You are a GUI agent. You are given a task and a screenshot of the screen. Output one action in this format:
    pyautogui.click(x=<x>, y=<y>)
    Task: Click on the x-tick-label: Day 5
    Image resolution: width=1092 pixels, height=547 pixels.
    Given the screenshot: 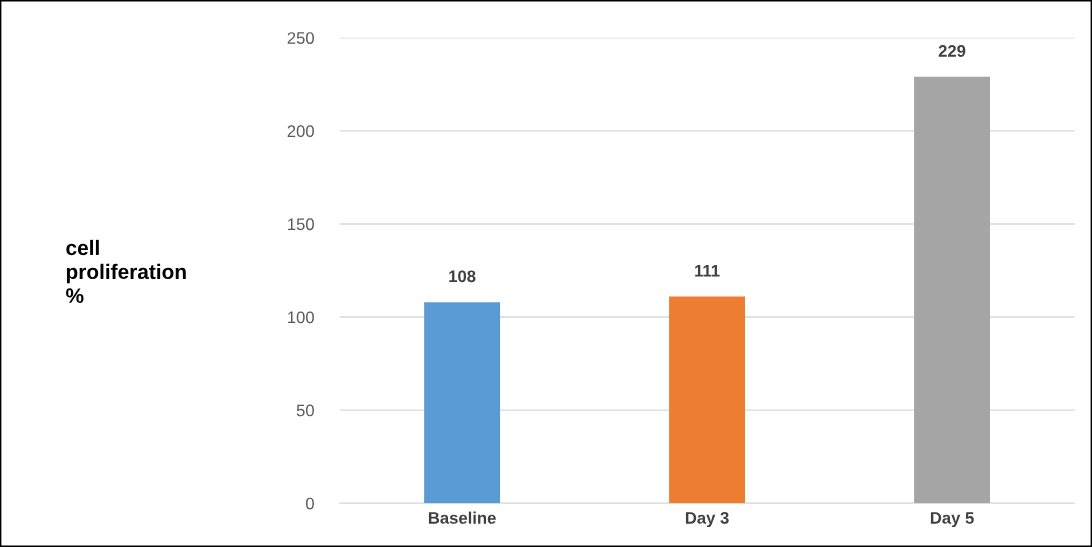 What is the action you would take?
    pyautogui.click(x=952, y=520)
    